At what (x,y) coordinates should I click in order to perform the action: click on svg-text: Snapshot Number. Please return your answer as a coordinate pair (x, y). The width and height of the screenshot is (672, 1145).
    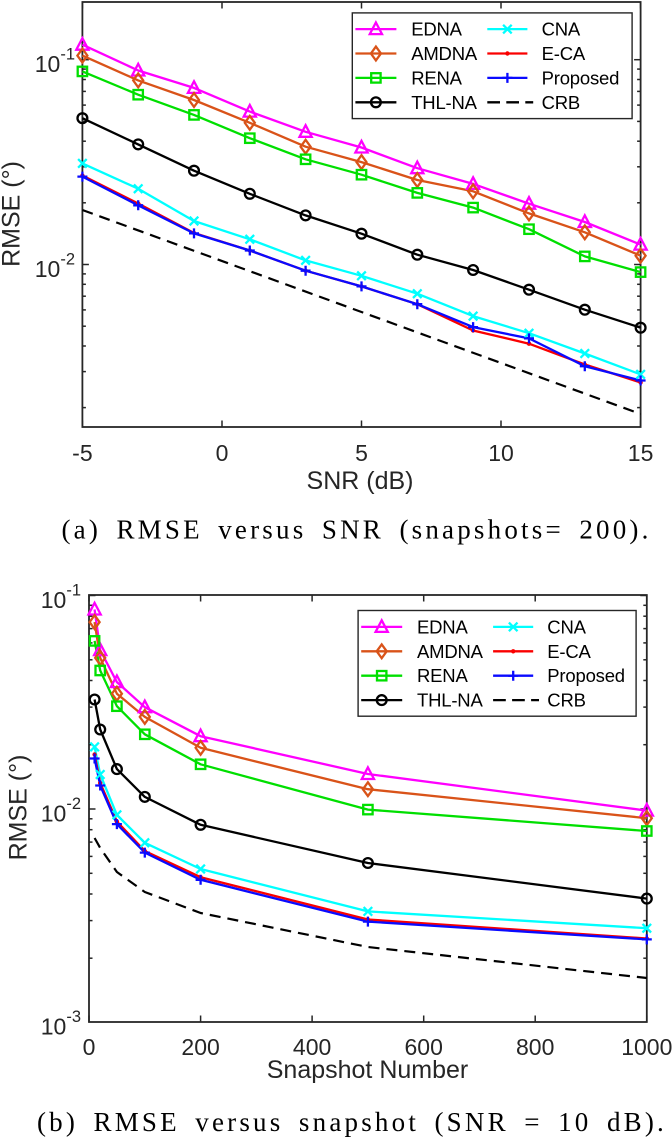
    Looking at the image, I should click on (368, 1070).